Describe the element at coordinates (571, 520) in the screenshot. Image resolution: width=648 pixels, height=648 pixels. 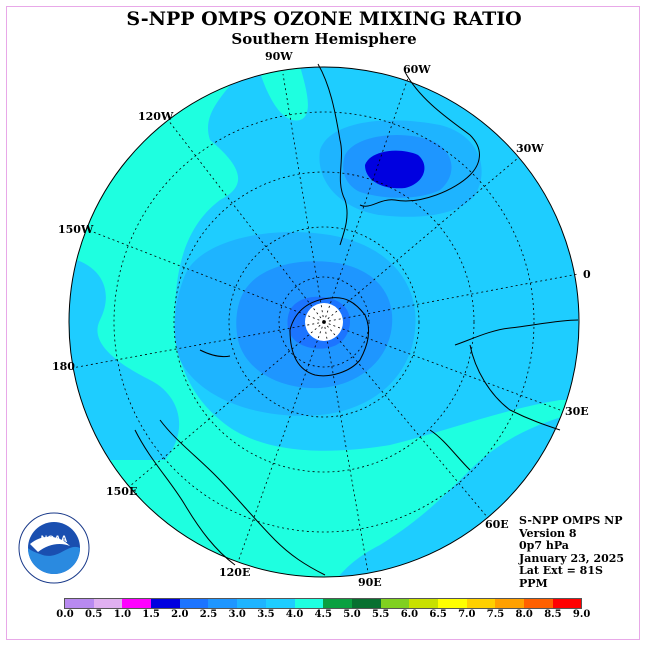
I see `info-instrument: S-NPP OMPS NP` at that location.